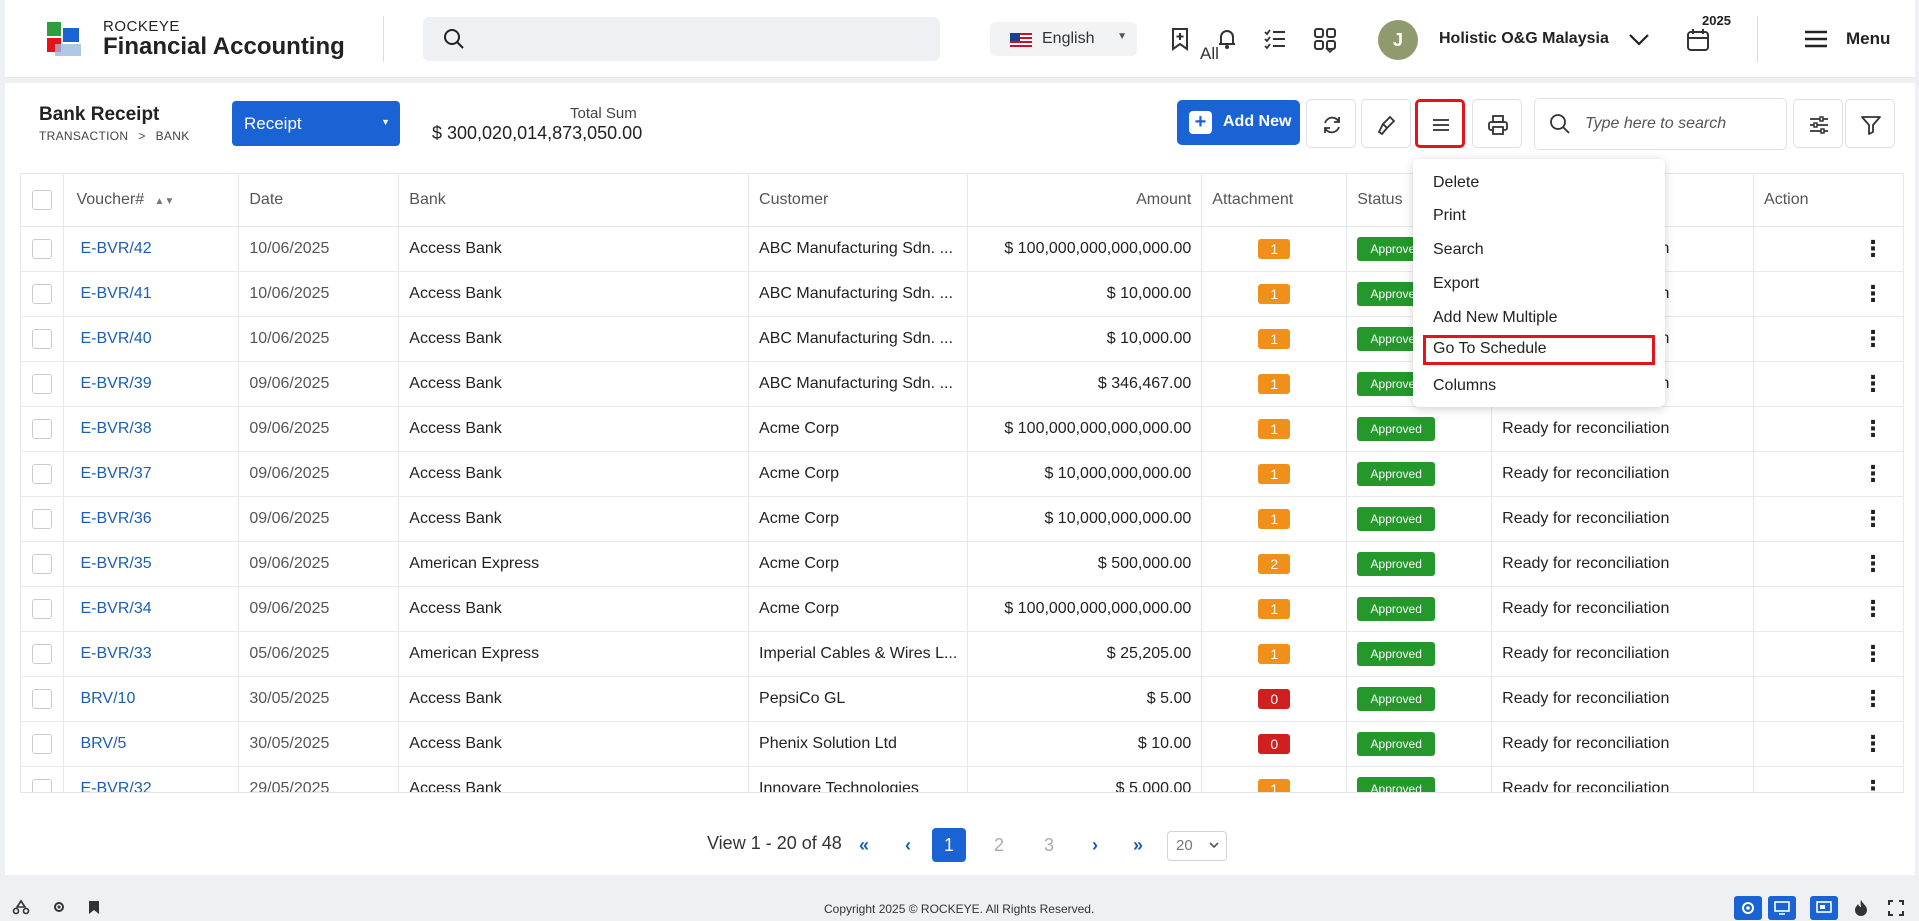 This screenshot has height=921, width=1919. What do you see at coordinates (1495, 317) in the screenshot?
I see `menu-item-add-new-multiple: Add New Multiple` at bounding box center [1495, 317].